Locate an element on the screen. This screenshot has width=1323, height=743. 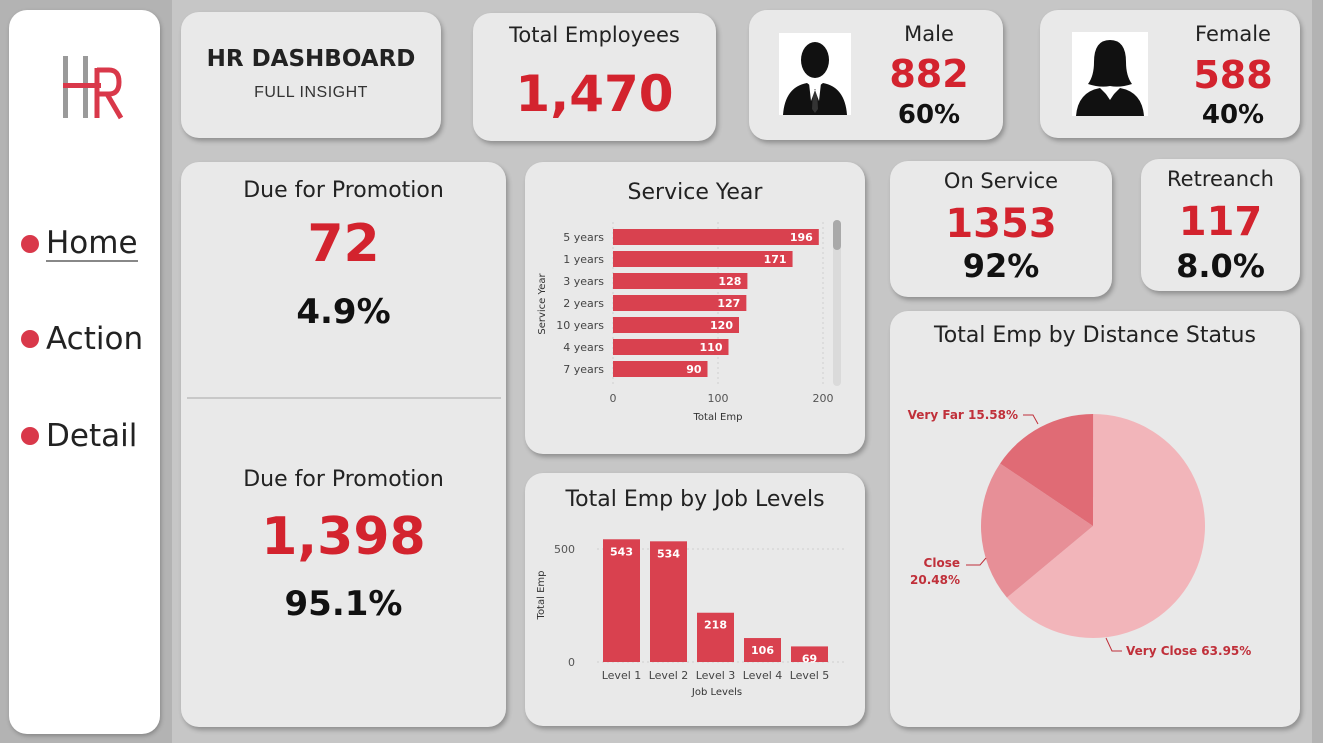
hr-logo-icon is located at coordinates (93, 88).